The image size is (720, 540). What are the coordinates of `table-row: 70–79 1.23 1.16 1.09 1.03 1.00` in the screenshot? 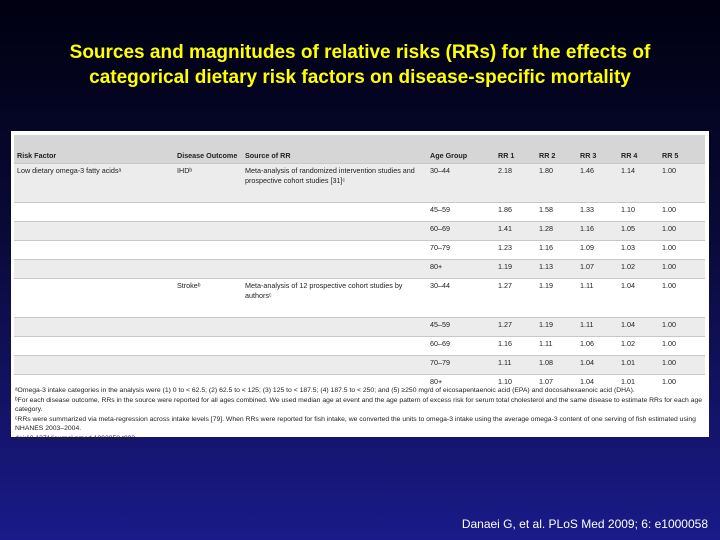 It's located at (359, 250).